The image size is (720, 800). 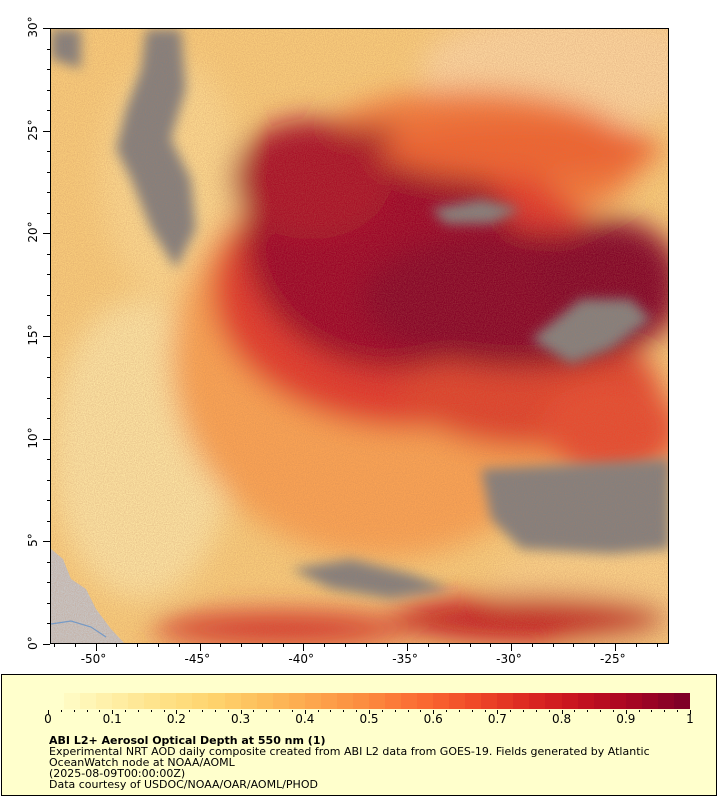 I want to click on lon-label: -50°, so click(x=93, y=659).